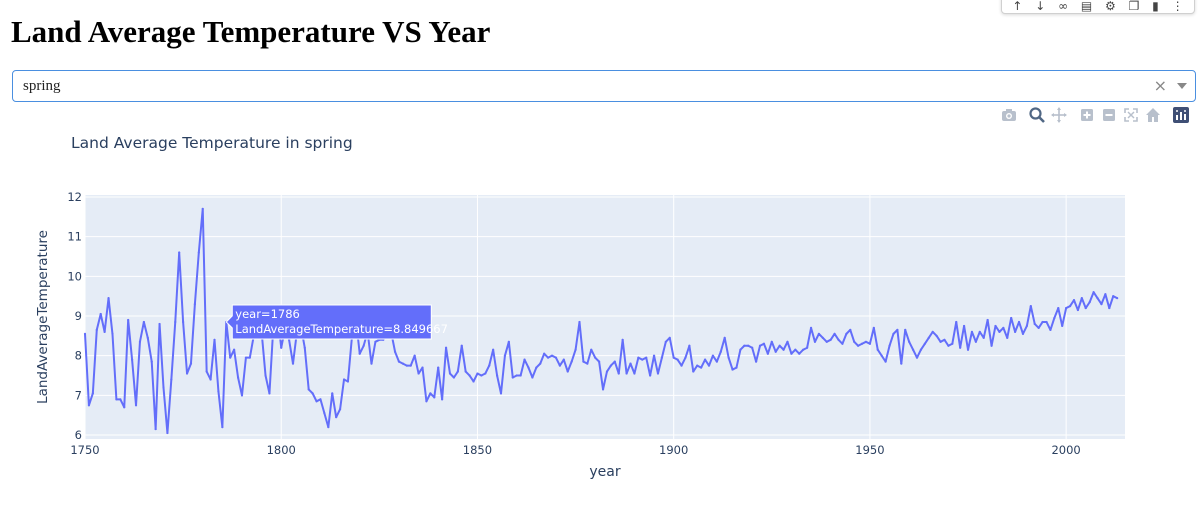  Describe the element at coordinates (1131, 115) in the screenshot. I see `autoscale-icon` at that location.